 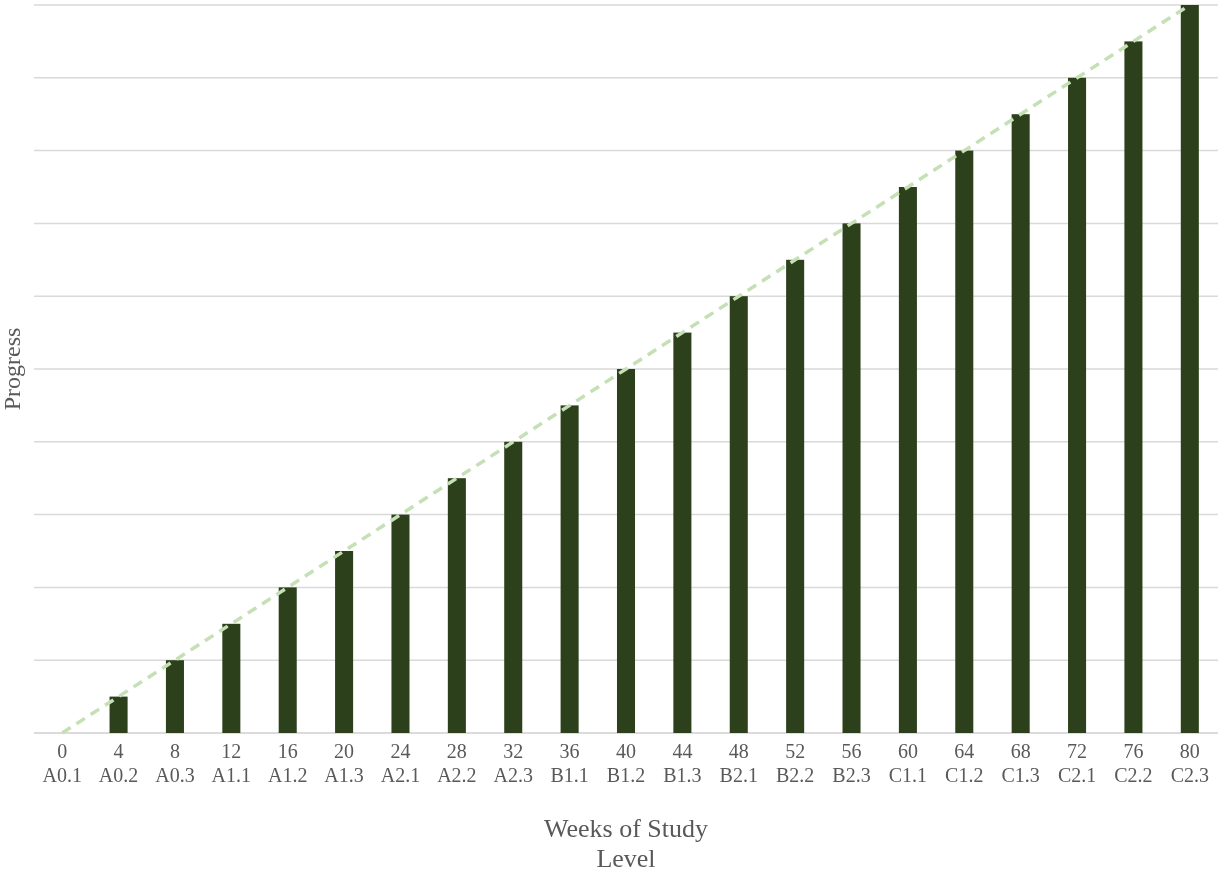 I want to click on x-tick-label: 80 C2.3, so click(x=1189, y=763).